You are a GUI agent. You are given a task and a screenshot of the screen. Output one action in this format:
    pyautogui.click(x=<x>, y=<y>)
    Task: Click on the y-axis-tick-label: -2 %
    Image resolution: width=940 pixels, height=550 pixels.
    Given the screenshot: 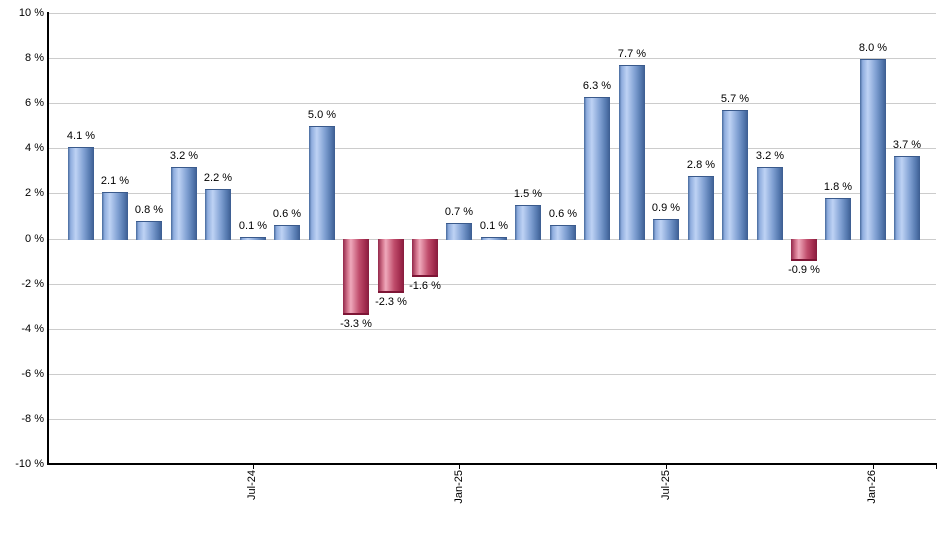 What is the action you would take?
    pyautogui.click(x=32, y=284)
    